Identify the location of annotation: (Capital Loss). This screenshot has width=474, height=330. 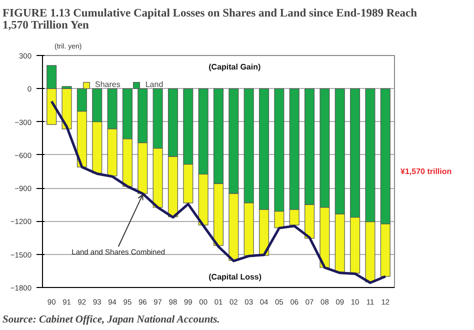
(235, 277).